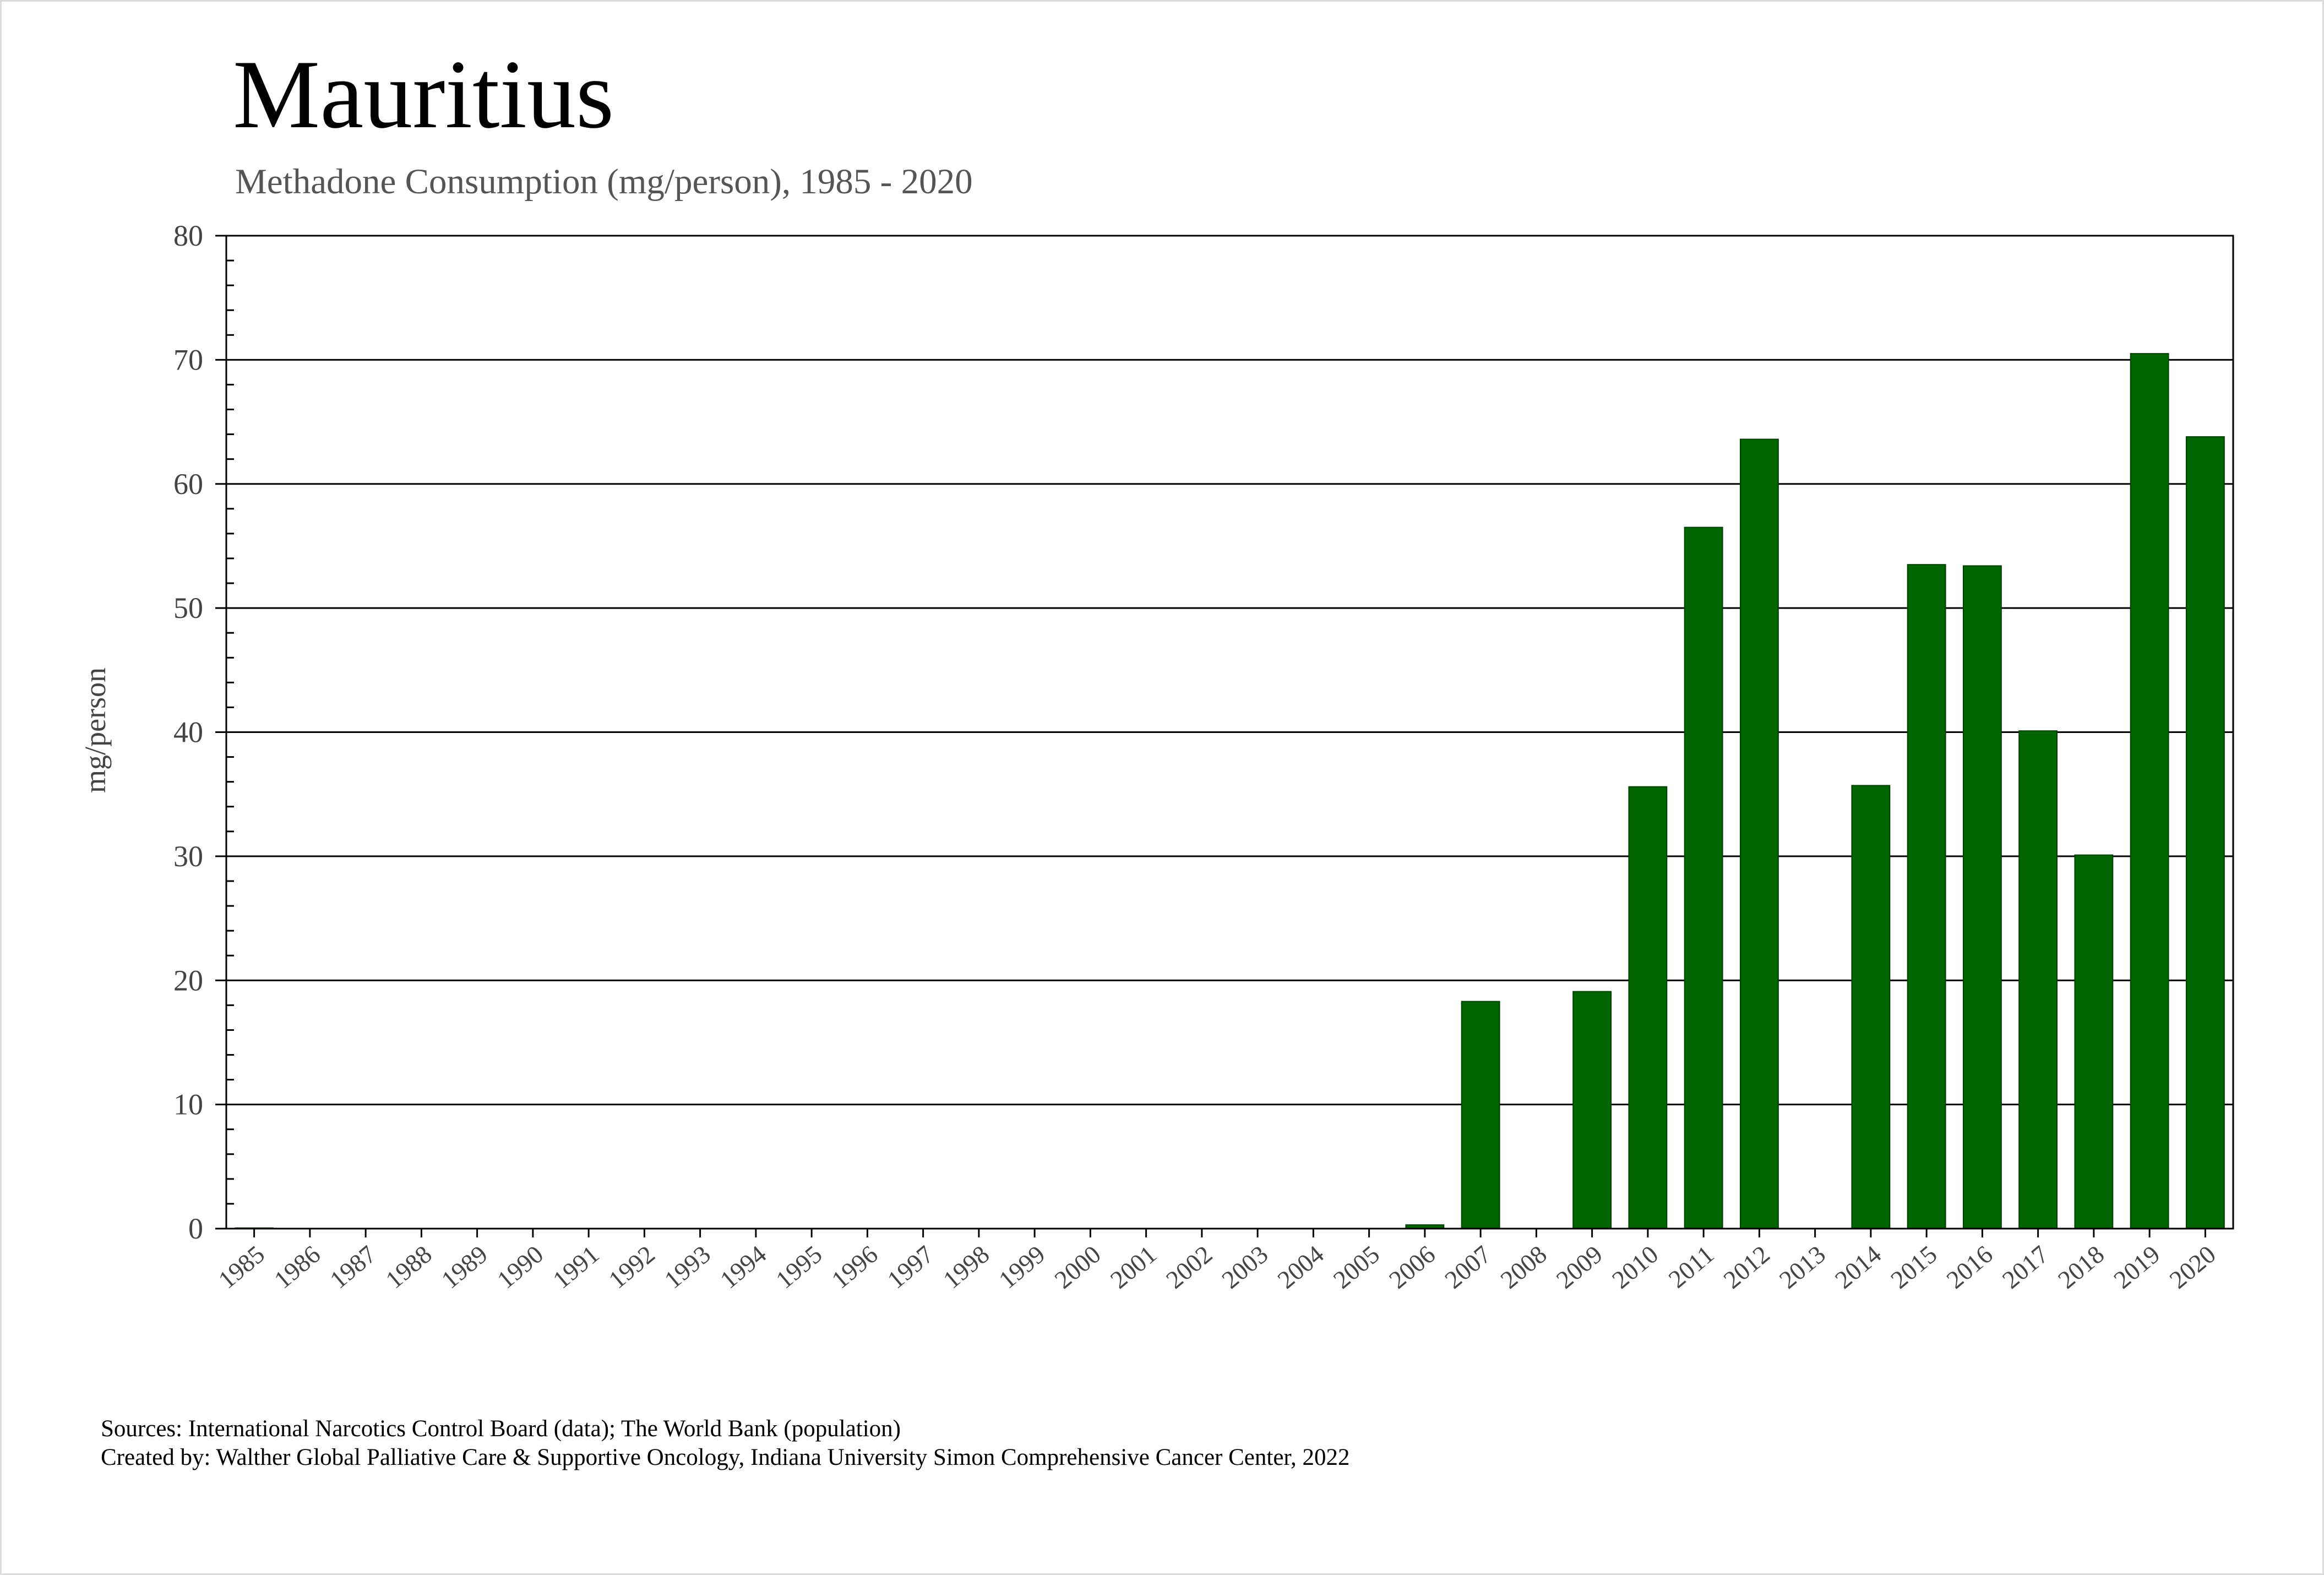 This screenshot has height=1575, width=2324. What do you see at coordinates (188, 235) in the screenshot?
I see `y-tick-label-80: 80` at bounding box center [188, 235].